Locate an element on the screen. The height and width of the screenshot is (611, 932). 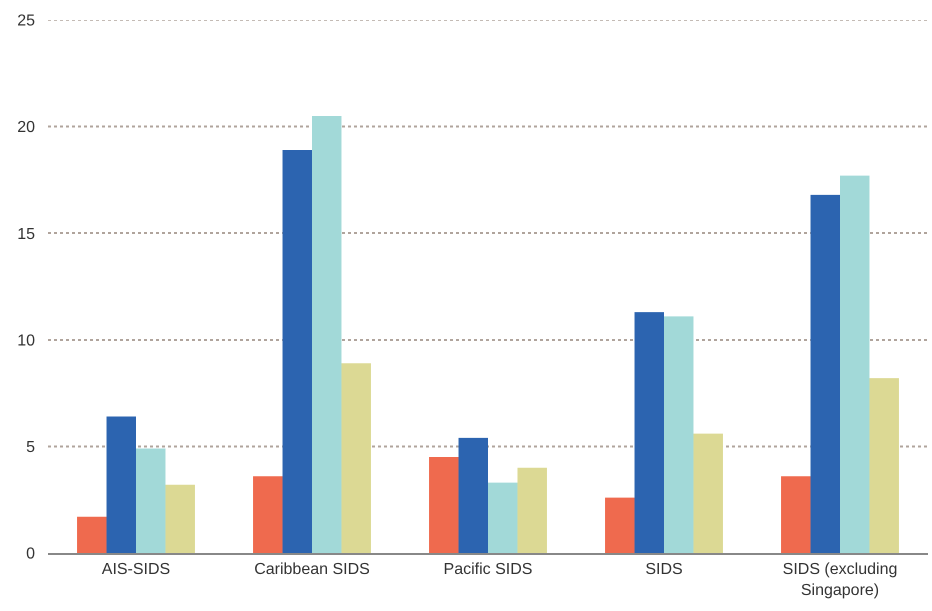
x-tick-label: AIS-SIDS is located at coordinates (136, 569).